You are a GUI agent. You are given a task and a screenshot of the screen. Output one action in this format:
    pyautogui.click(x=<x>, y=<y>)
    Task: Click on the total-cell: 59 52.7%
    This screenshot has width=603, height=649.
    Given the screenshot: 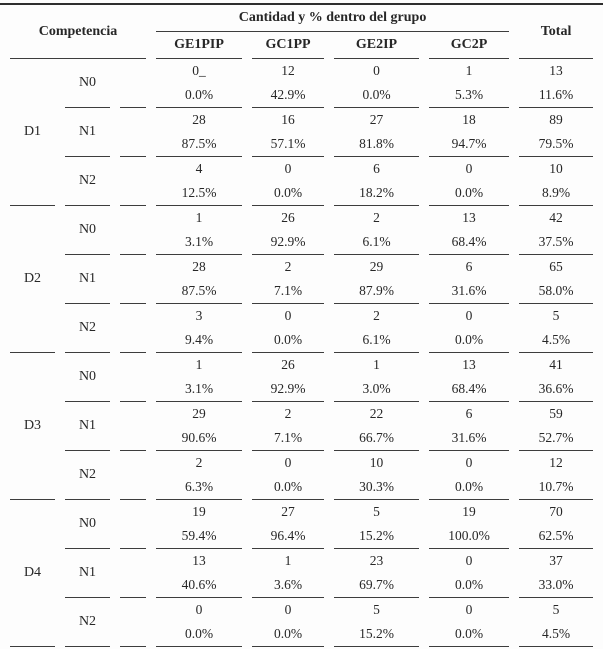 What is the action you would take?
    pyautogui.click(x=556, y=426)
    